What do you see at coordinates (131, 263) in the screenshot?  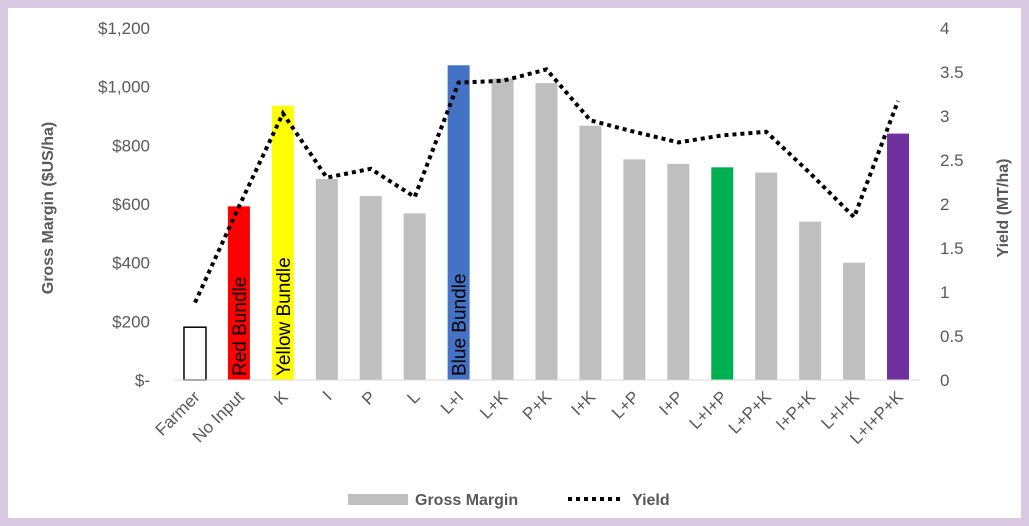 I see `left-tick-label: $400` at bounding box center [131, 263].